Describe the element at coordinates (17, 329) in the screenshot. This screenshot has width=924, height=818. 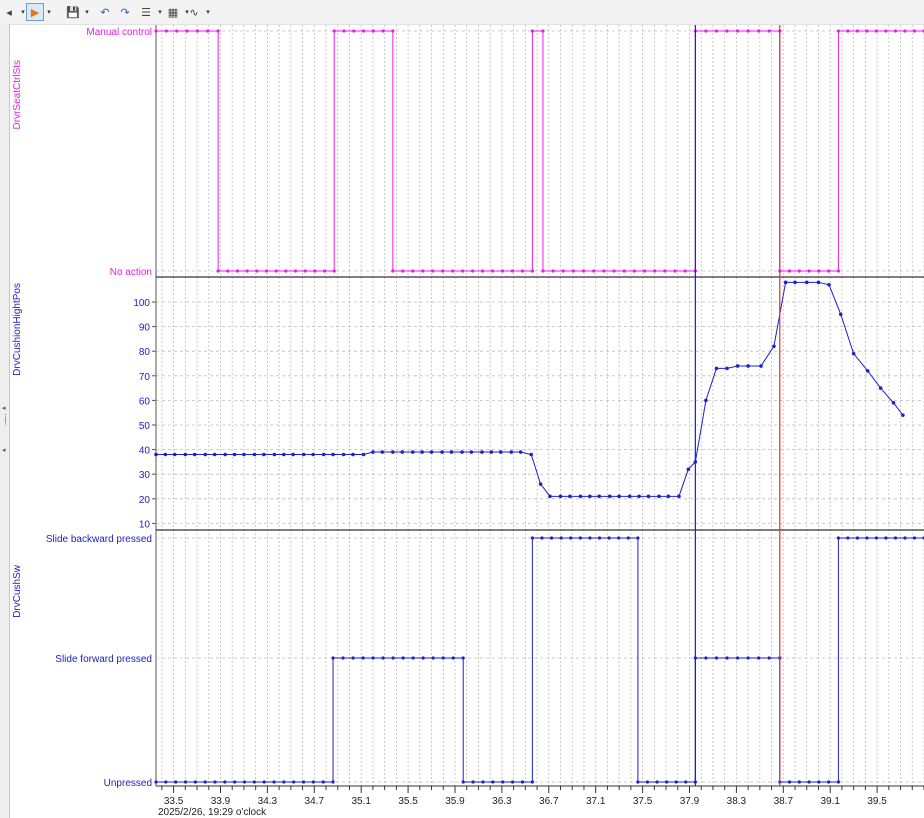
I see `y-axis-signal-label: DrvCushionHightPos` at that location.